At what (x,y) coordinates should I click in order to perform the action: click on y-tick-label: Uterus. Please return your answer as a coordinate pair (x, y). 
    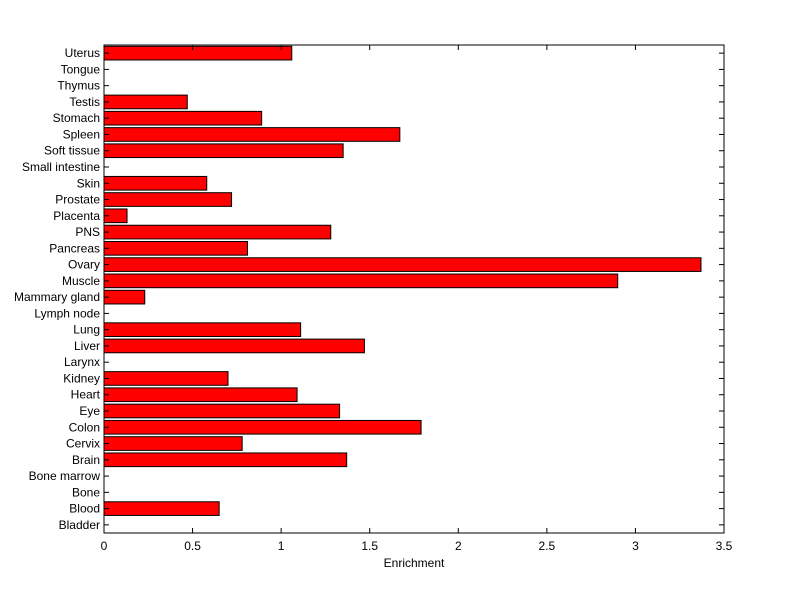
    Looking at the image, I should click on (82, 53).